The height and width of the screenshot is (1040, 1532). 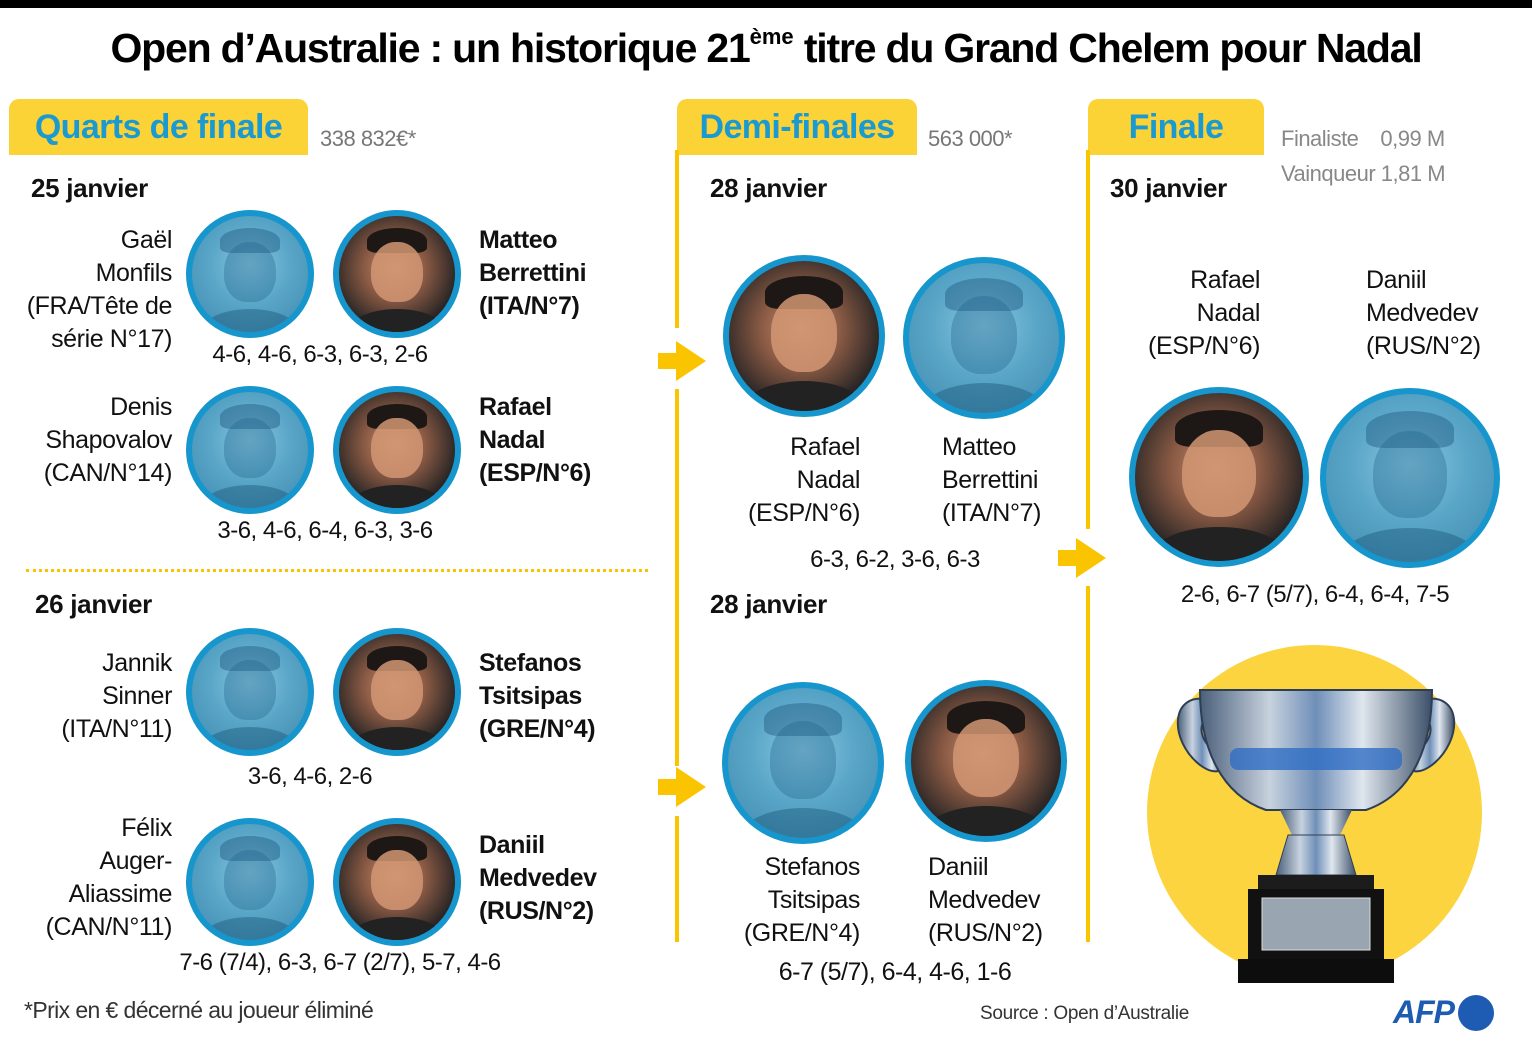 What do you see at coordinates (199, 1010) in the screenshot?
I see `prize-footnote: *Prix en € décerné au joueur éliminé` at bounding box center [199, 1010].